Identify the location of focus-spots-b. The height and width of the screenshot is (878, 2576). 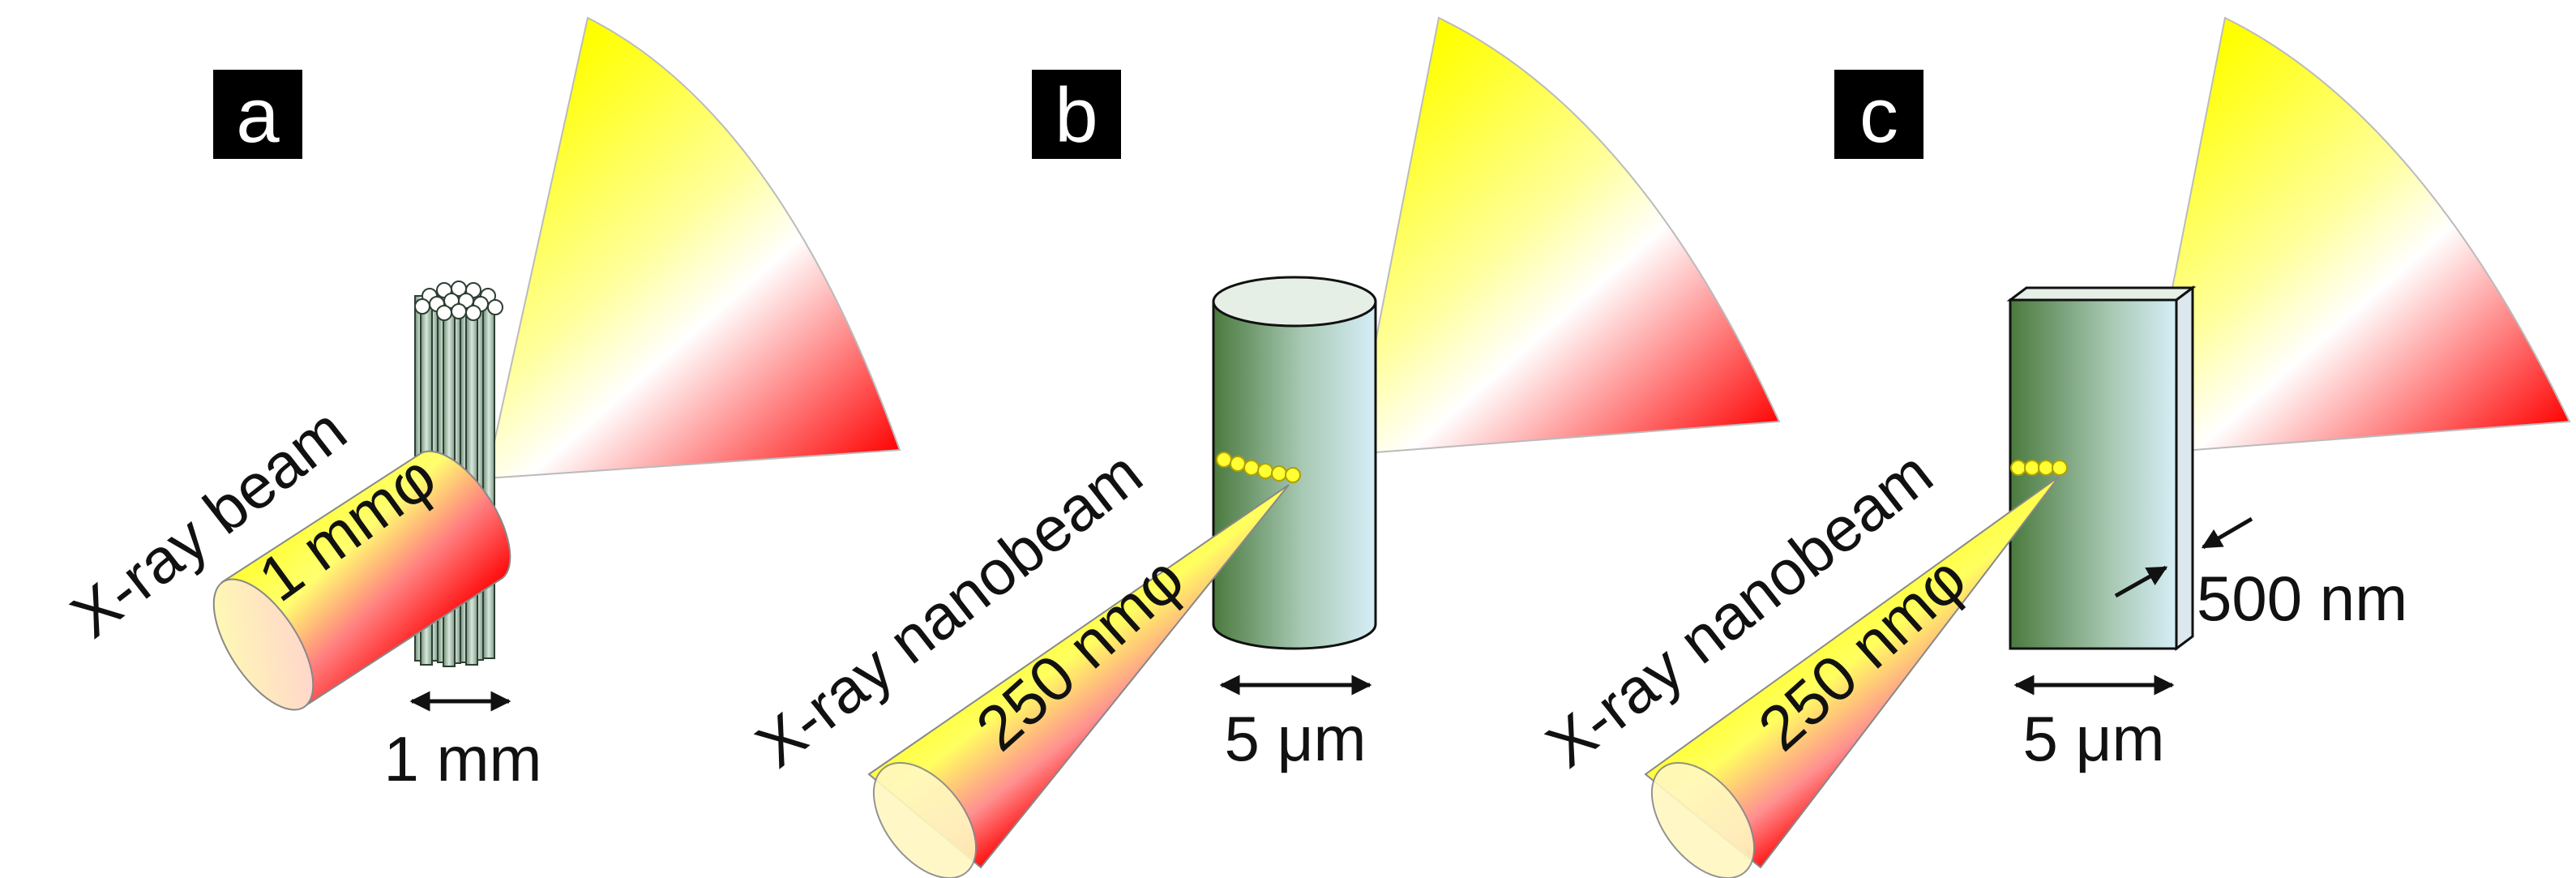
(1258, 467).